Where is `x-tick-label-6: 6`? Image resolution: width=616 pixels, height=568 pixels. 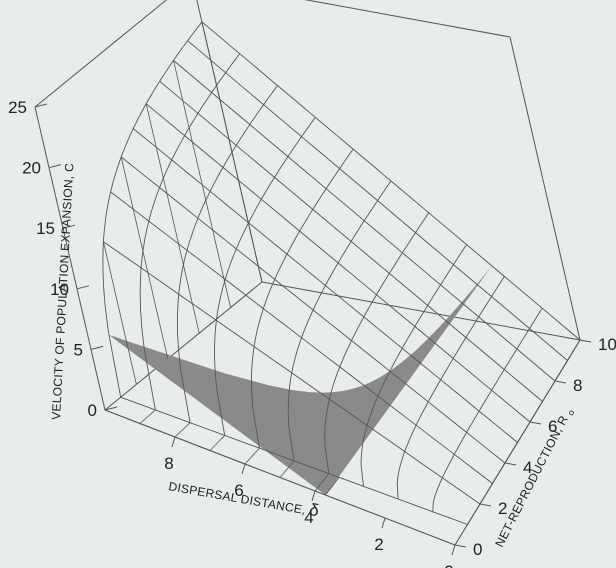
x-tick-label-6: 6 is located at coordinates (238, 490).